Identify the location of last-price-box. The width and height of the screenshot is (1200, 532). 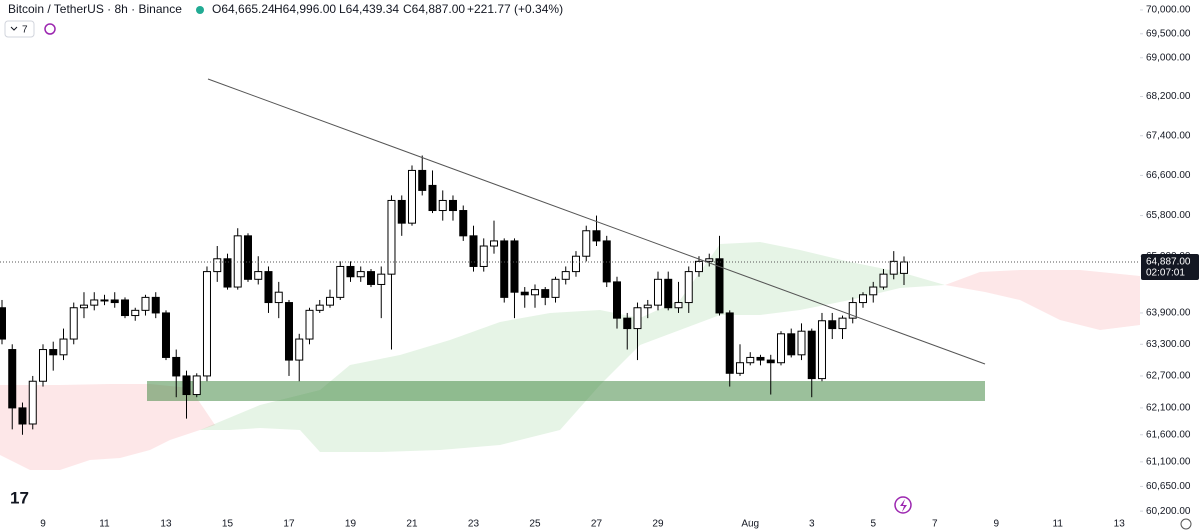
(1170, 267).